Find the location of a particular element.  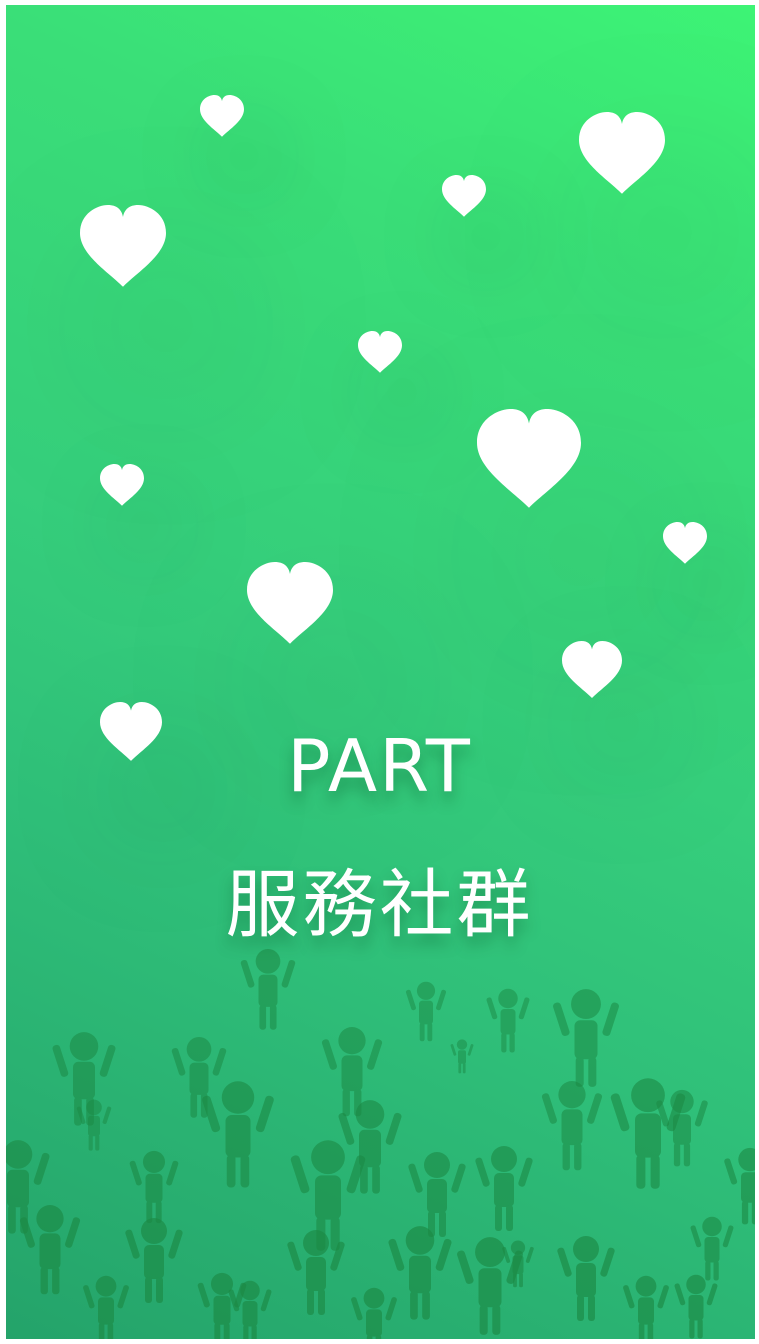

section-title: 服務社群 is located at coordinates (379, 905).